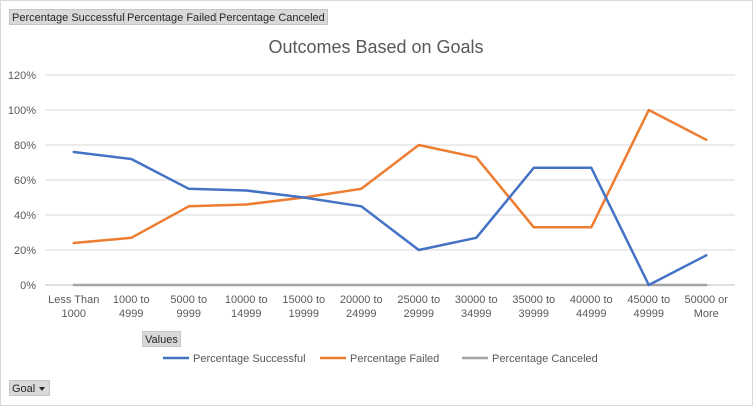 This screenshot has height=406, width=753. Describe the element at coordinates (25, 181) in the screenshot. I see `y-tick-label: 60%` at that location.